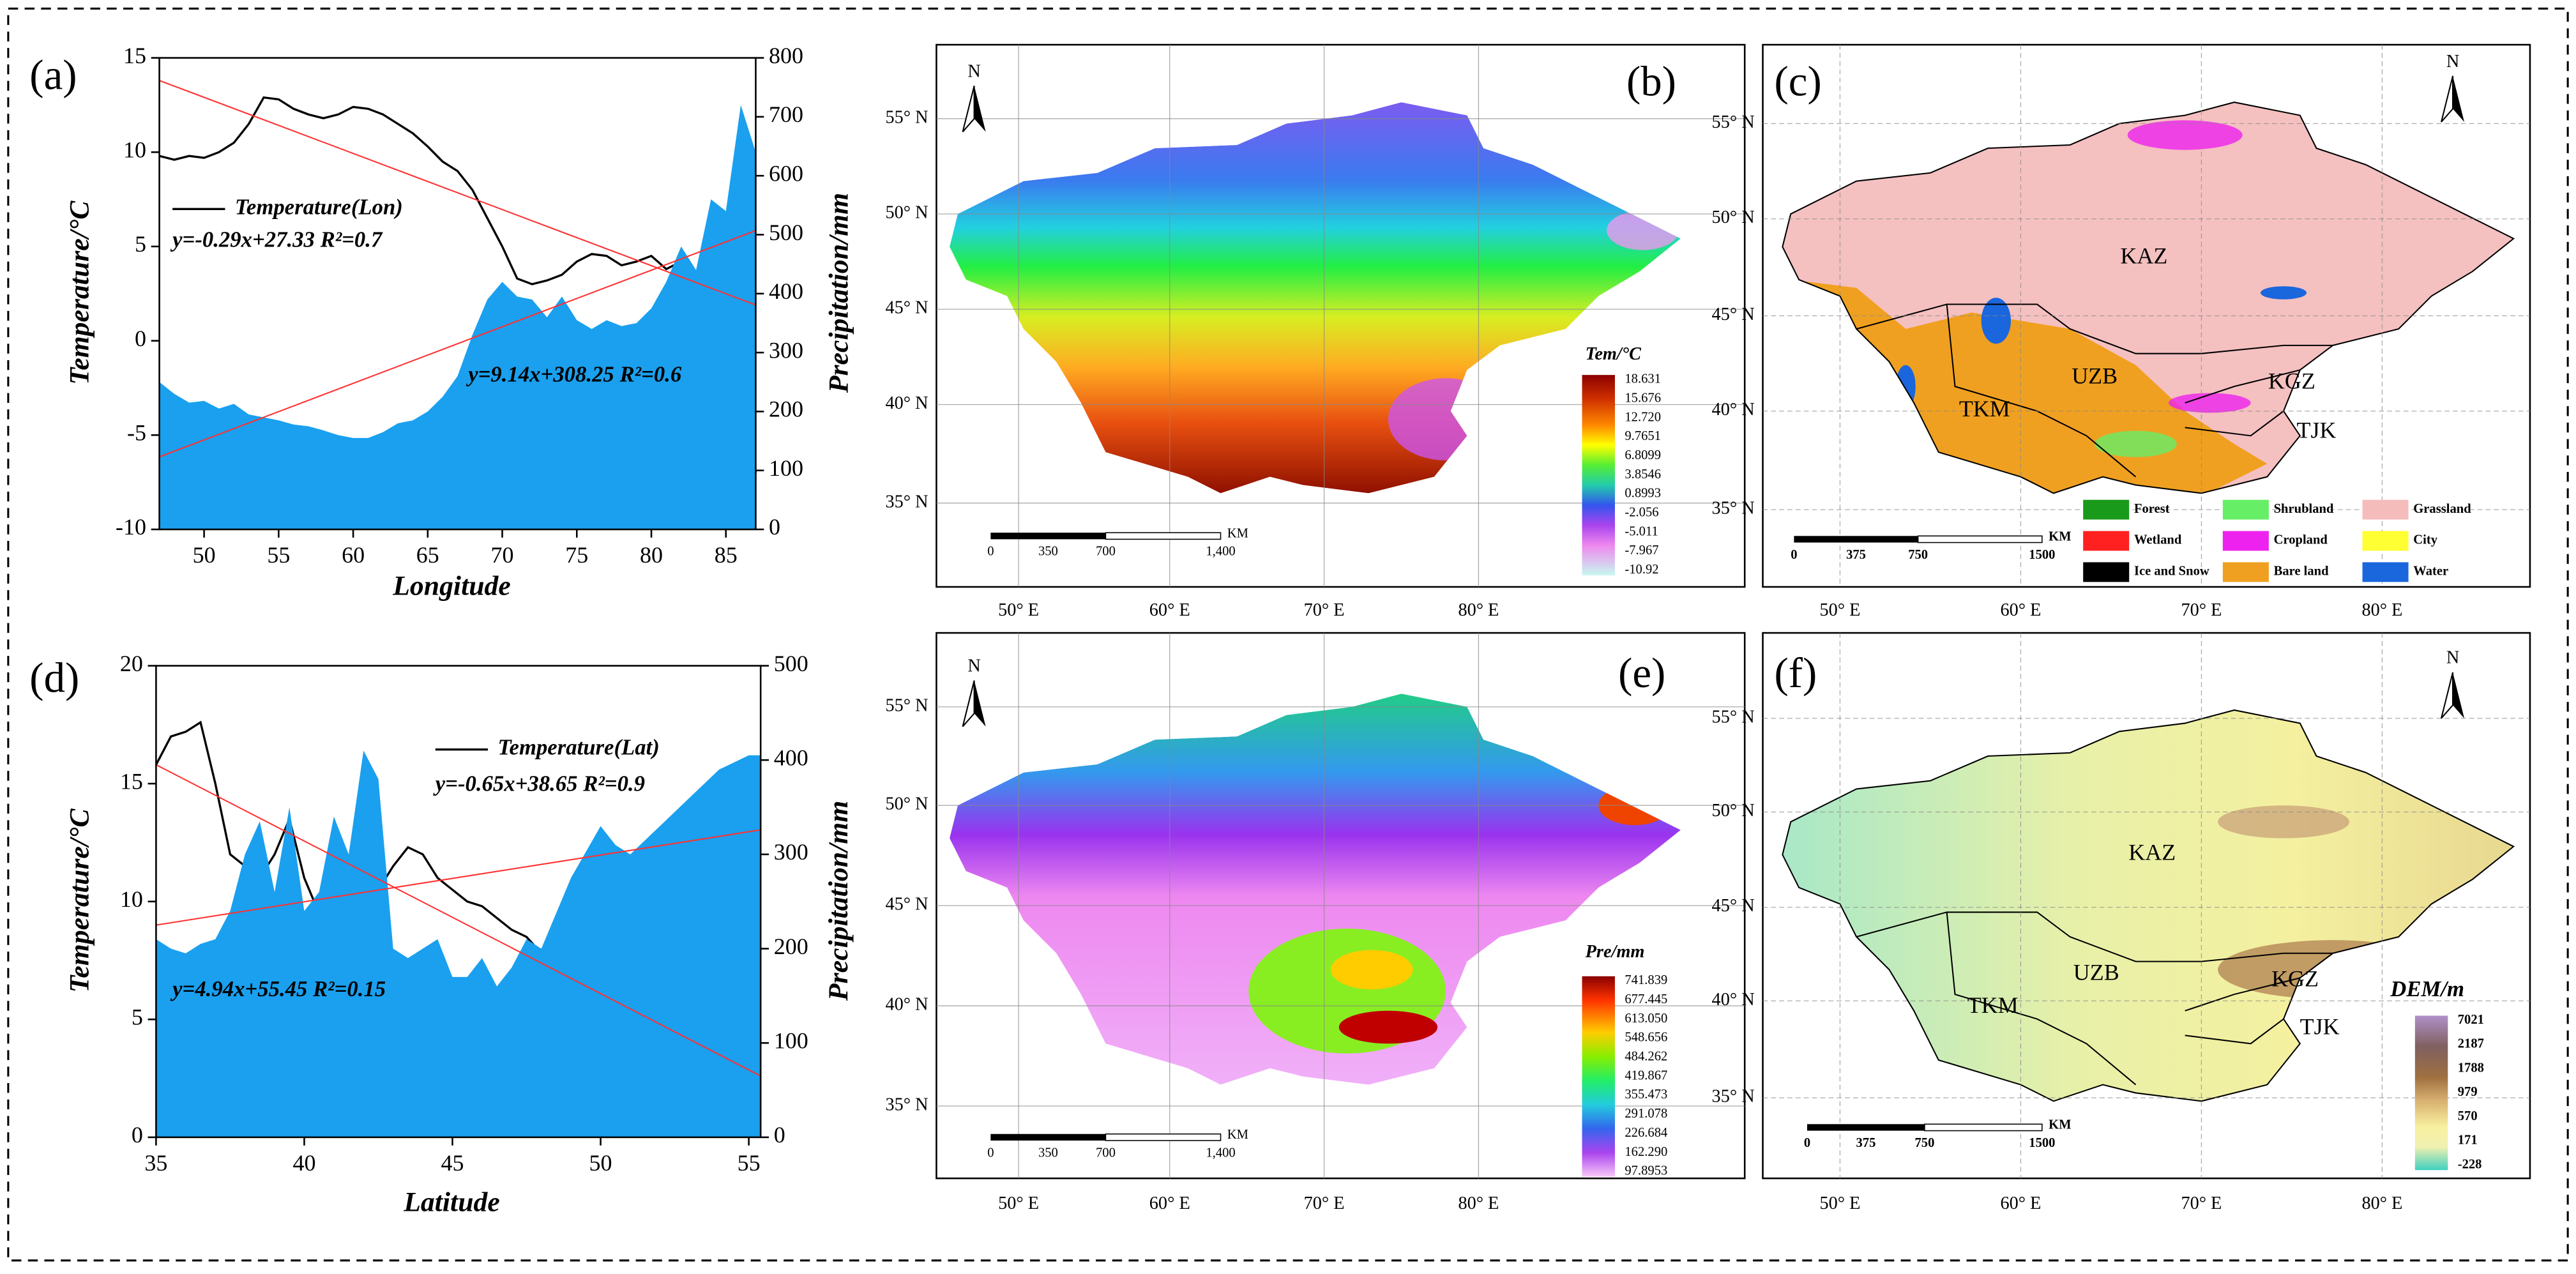  Describe the element at coordinates (1734, 717) in the screenshot. I see `lat-label: 55° N` at that location.